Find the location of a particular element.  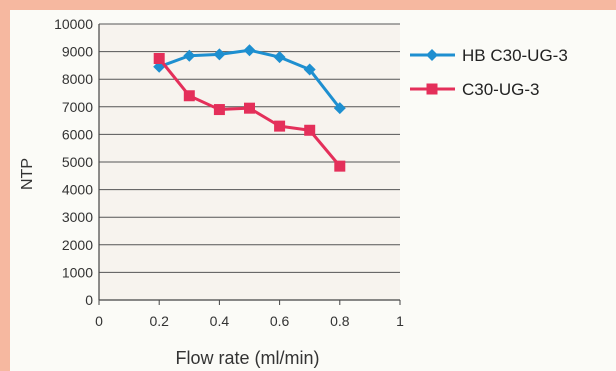

y-tick-label: 6000 is located at coordinates (77, 134).